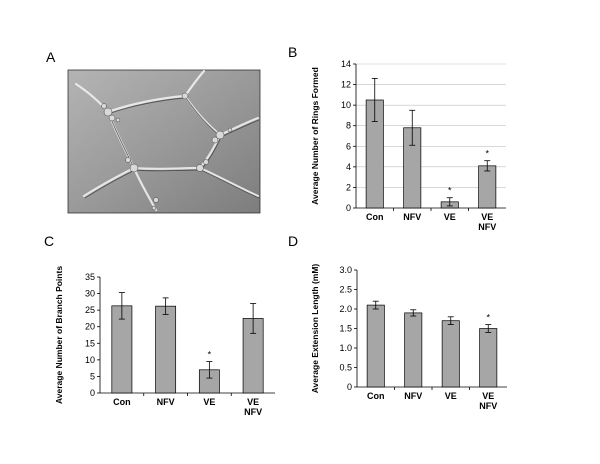 This screenshot has height=464, width=600. I want to click on y-tick-label: 5, so click(92, 376).